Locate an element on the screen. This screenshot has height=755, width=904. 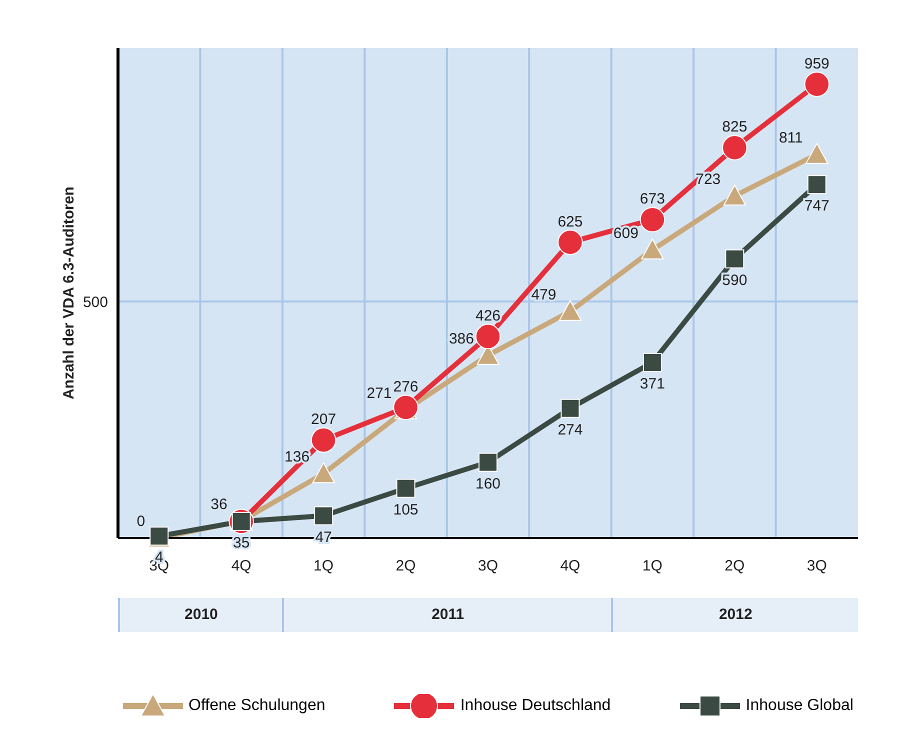
data-label: 274 is located at coordinates (570, 429).